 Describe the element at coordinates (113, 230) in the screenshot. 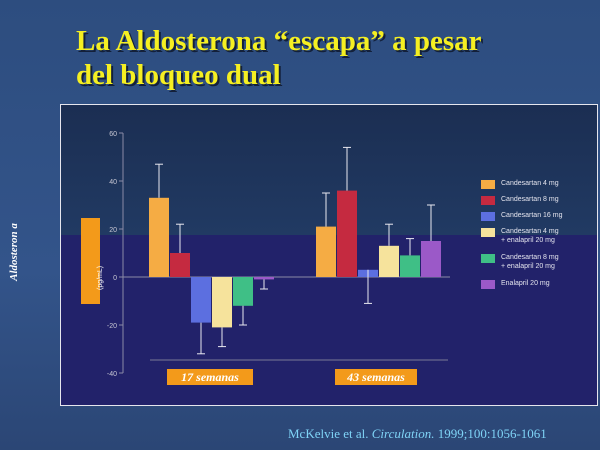

I see `y-tick-label: 20` at that location.